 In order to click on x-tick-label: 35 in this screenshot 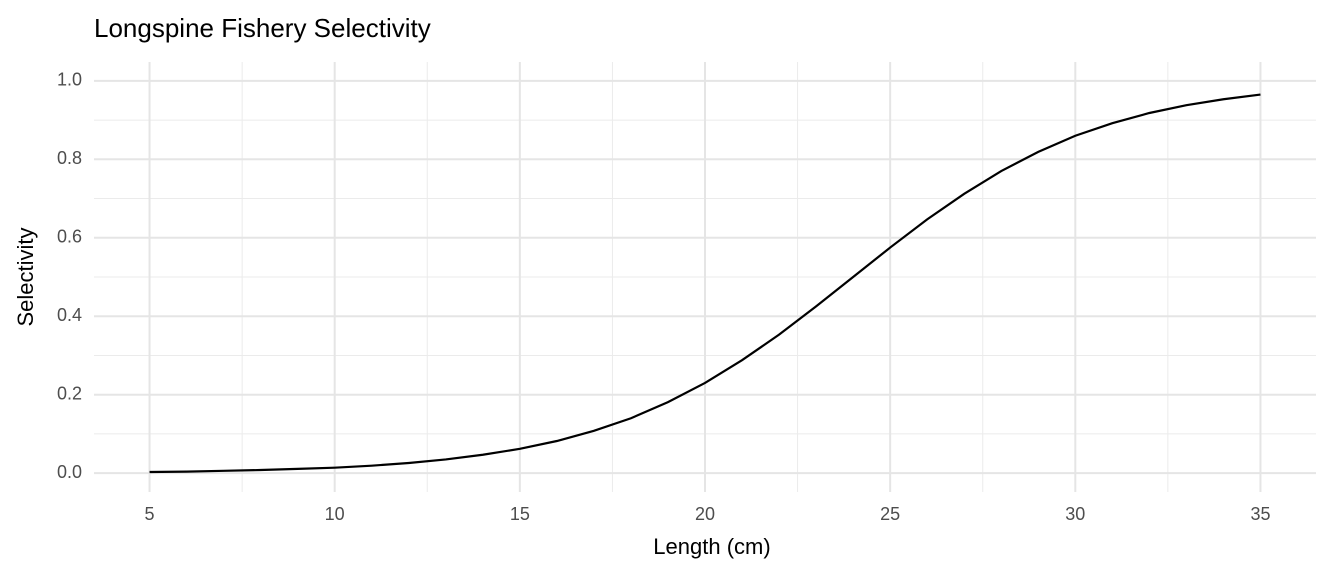, I will do `click(1260, 514)`.